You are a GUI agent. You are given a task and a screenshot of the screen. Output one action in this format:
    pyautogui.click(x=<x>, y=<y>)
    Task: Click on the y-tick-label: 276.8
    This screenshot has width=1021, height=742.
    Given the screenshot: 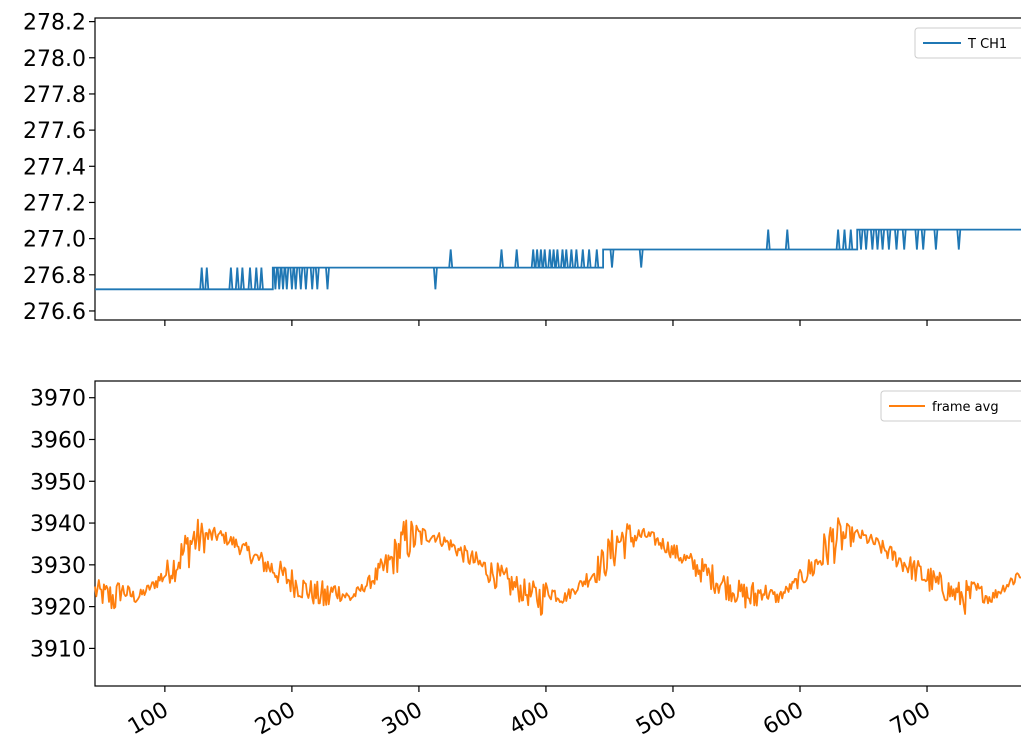 What is the action you would take?
    pyautogui.click(x=54, y=276)
    